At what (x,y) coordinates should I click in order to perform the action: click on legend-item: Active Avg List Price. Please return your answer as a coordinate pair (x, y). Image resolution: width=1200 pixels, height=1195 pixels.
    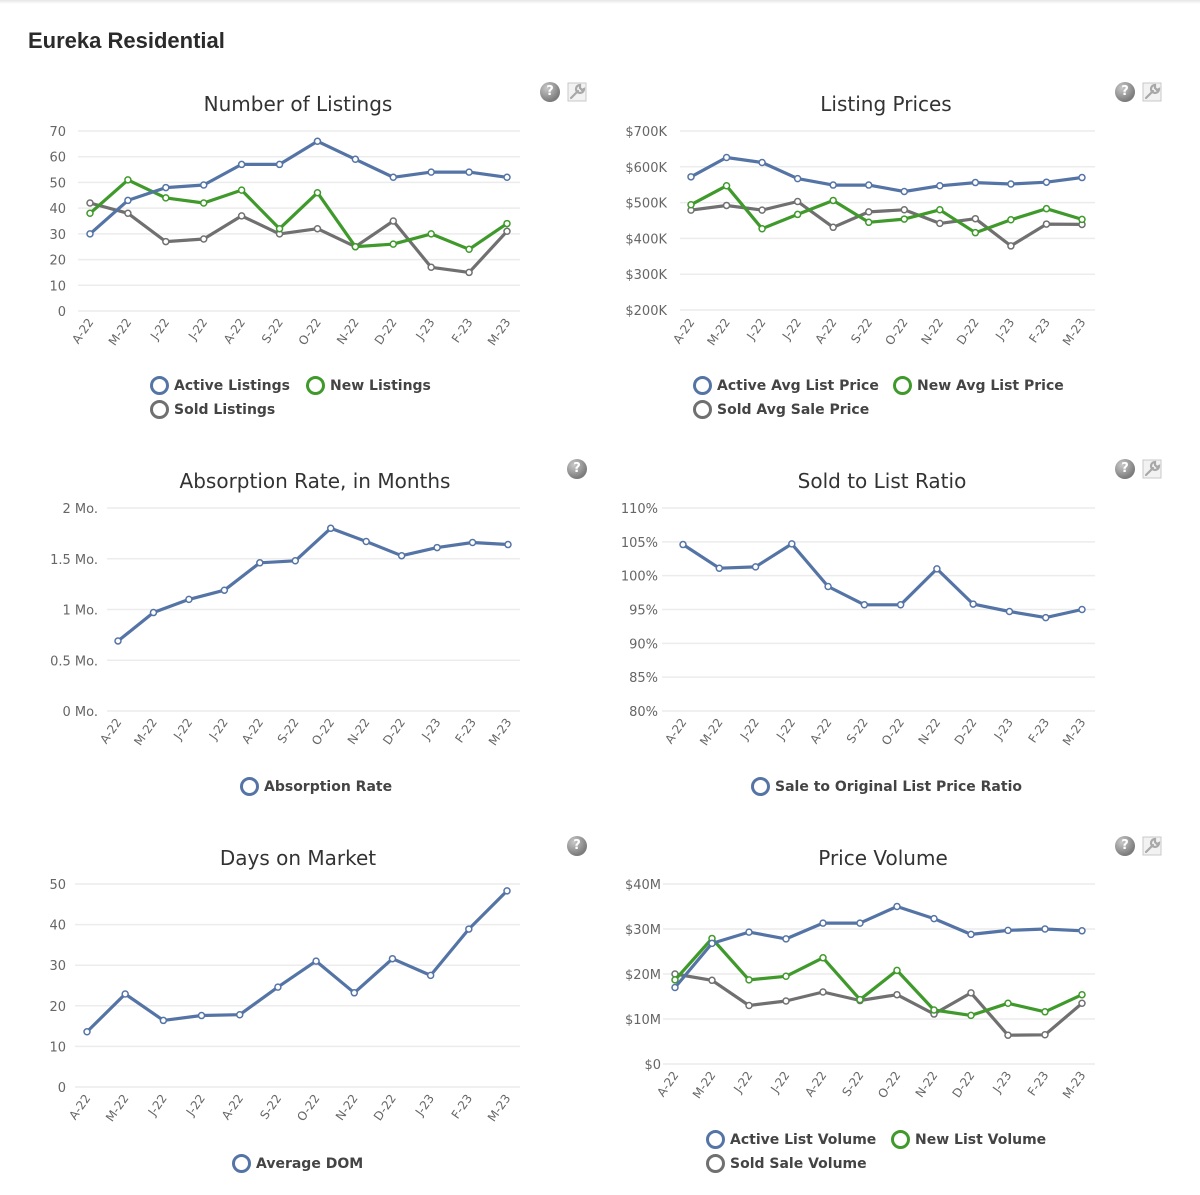
    Looking at the image, I should click on (786, 385).